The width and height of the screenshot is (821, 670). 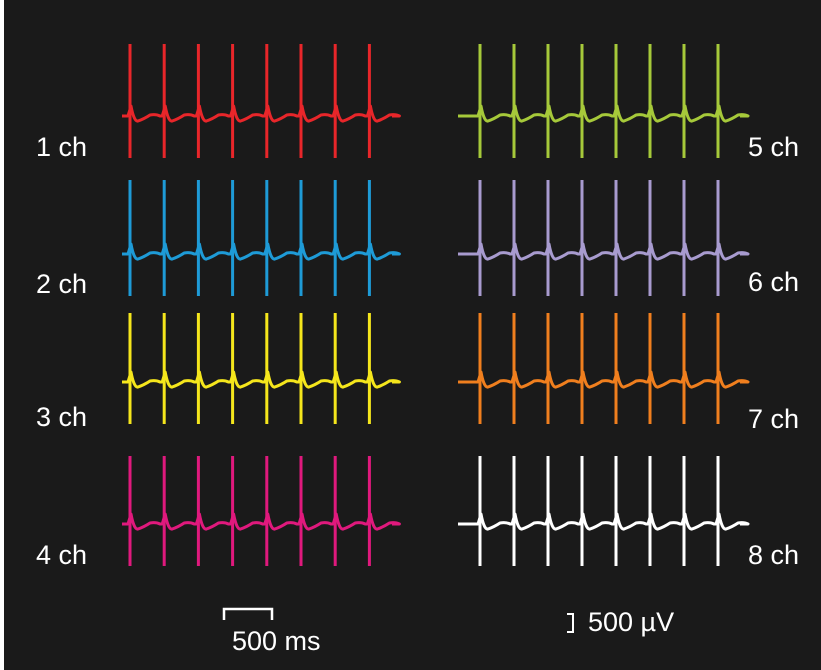 What do you see at coordinates (604, 113) in the screenshot?
I see `baseline-ch5` at bounding box center [604, 113].